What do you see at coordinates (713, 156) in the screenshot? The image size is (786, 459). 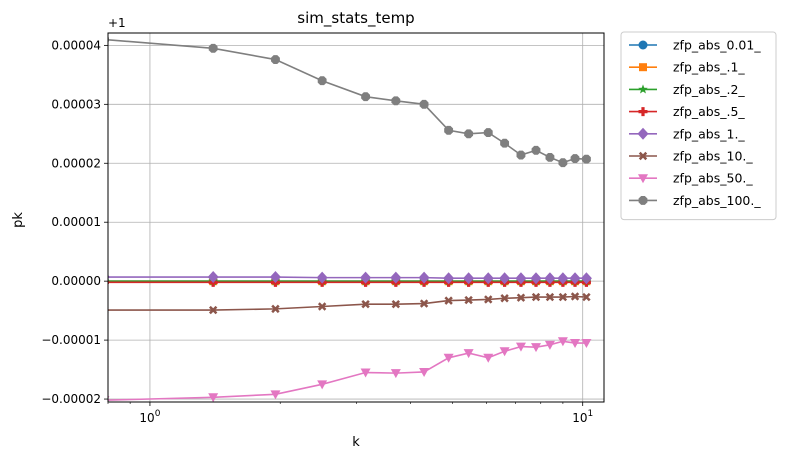 I see `legend-label: zfp_abs_10._` at bounding box center [713, 156].